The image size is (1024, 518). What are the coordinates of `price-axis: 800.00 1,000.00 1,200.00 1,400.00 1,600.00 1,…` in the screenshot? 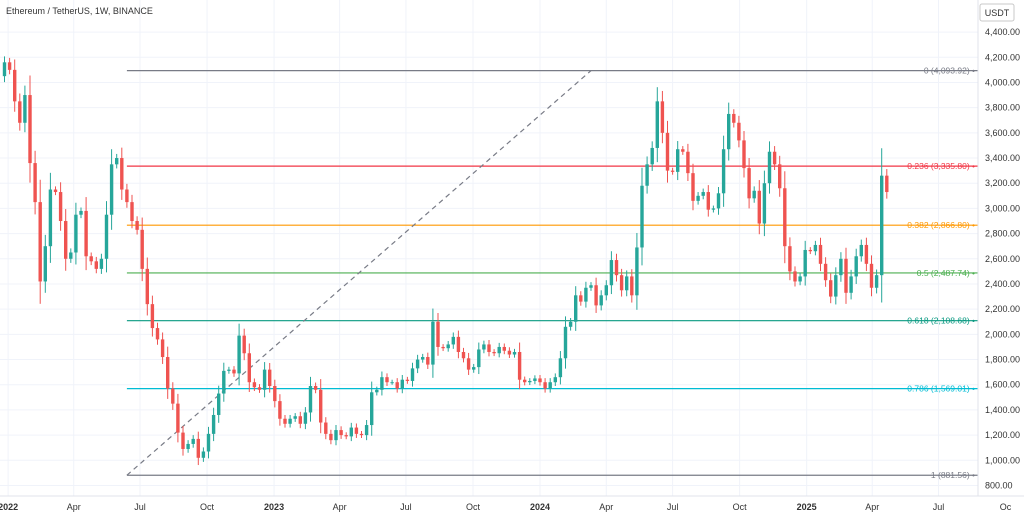 It's located at (998, 248).